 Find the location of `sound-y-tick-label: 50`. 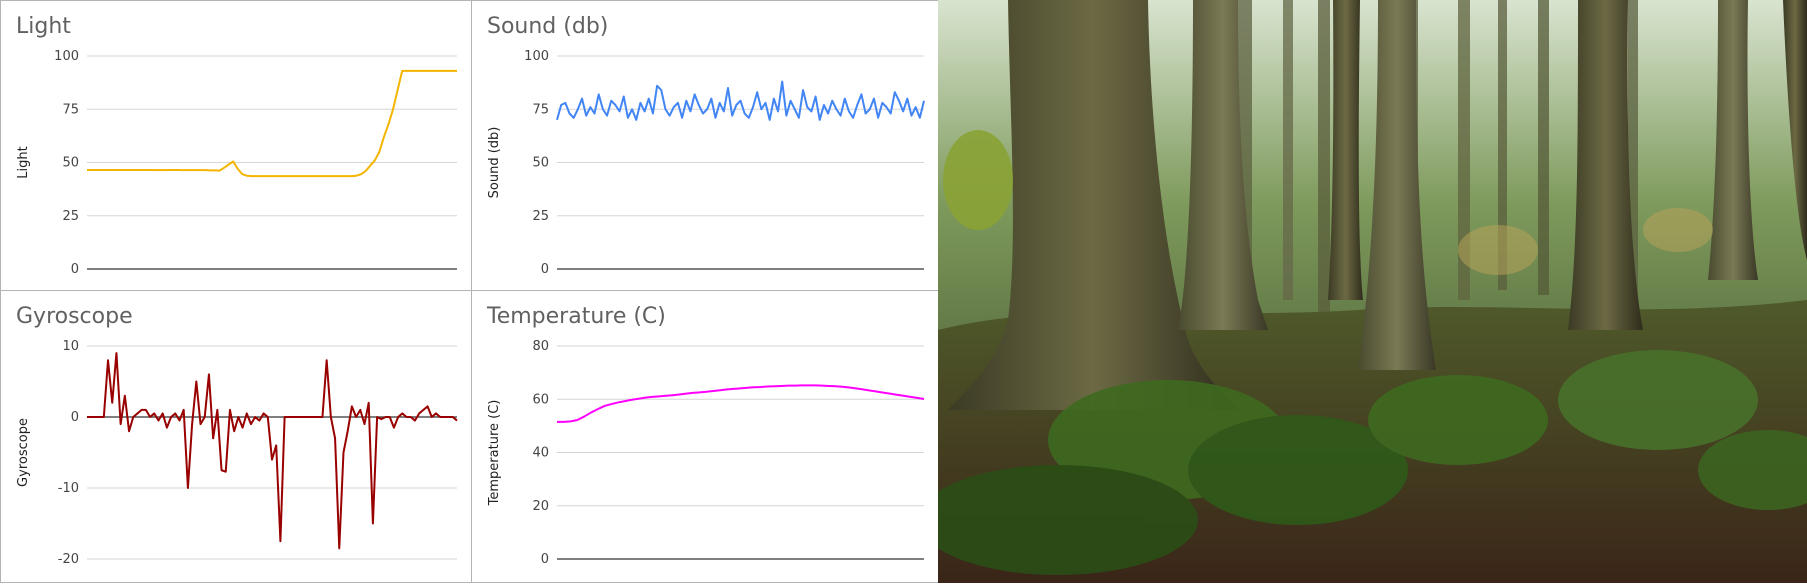

sound-y-tick-label: 50 is located at coordinates (540, 163).